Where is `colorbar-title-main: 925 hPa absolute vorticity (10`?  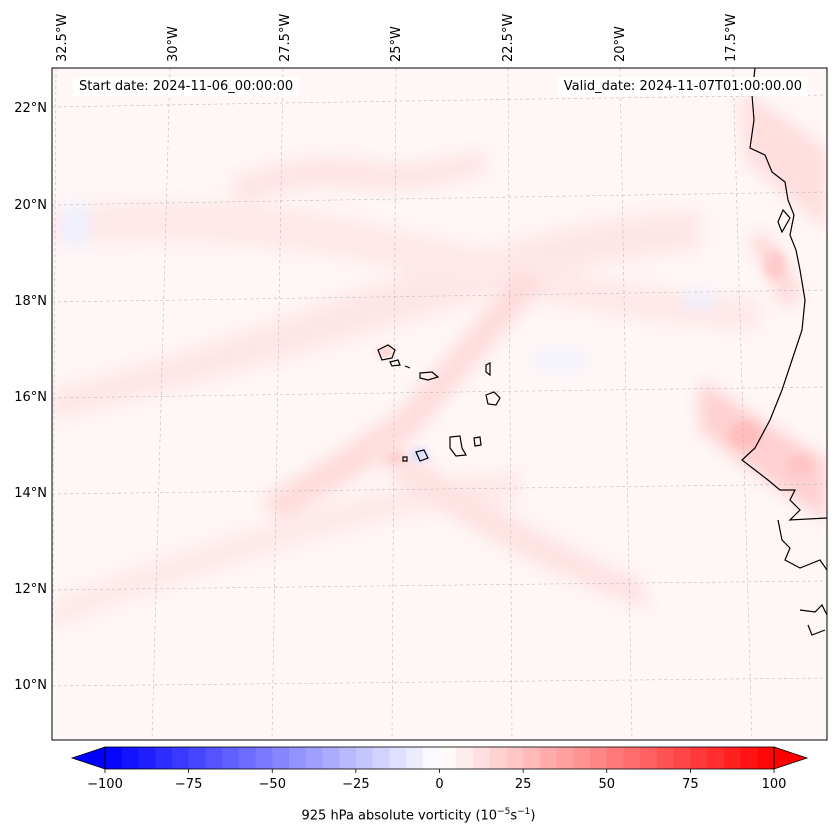
colorbar-title-main: 925 hPa absolute vorticity (10 is located at coordinates (399, 816).